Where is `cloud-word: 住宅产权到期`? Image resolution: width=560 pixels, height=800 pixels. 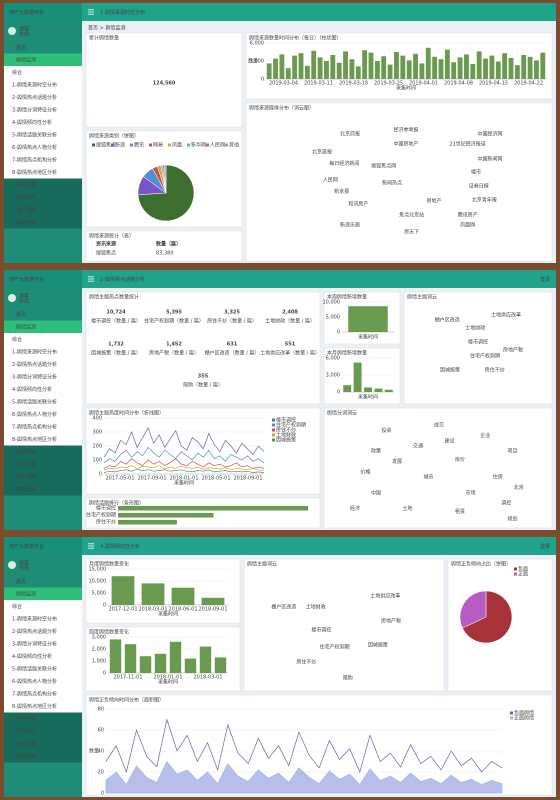
cloud-word: 住宅产权到期 is located at coordinates (335, 647).